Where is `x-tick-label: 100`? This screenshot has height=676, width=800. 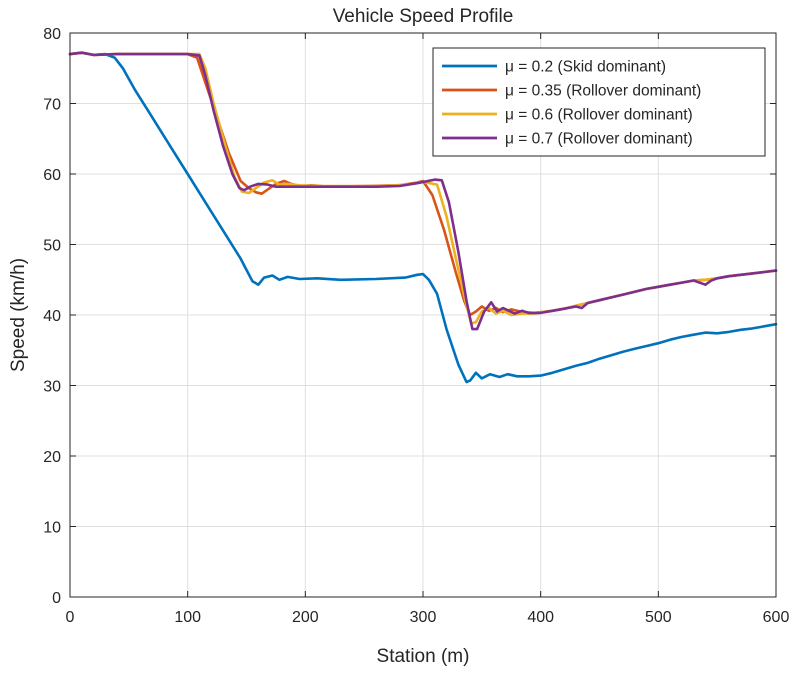 x-tick-label: 100 is located at coordinates (187, 617).